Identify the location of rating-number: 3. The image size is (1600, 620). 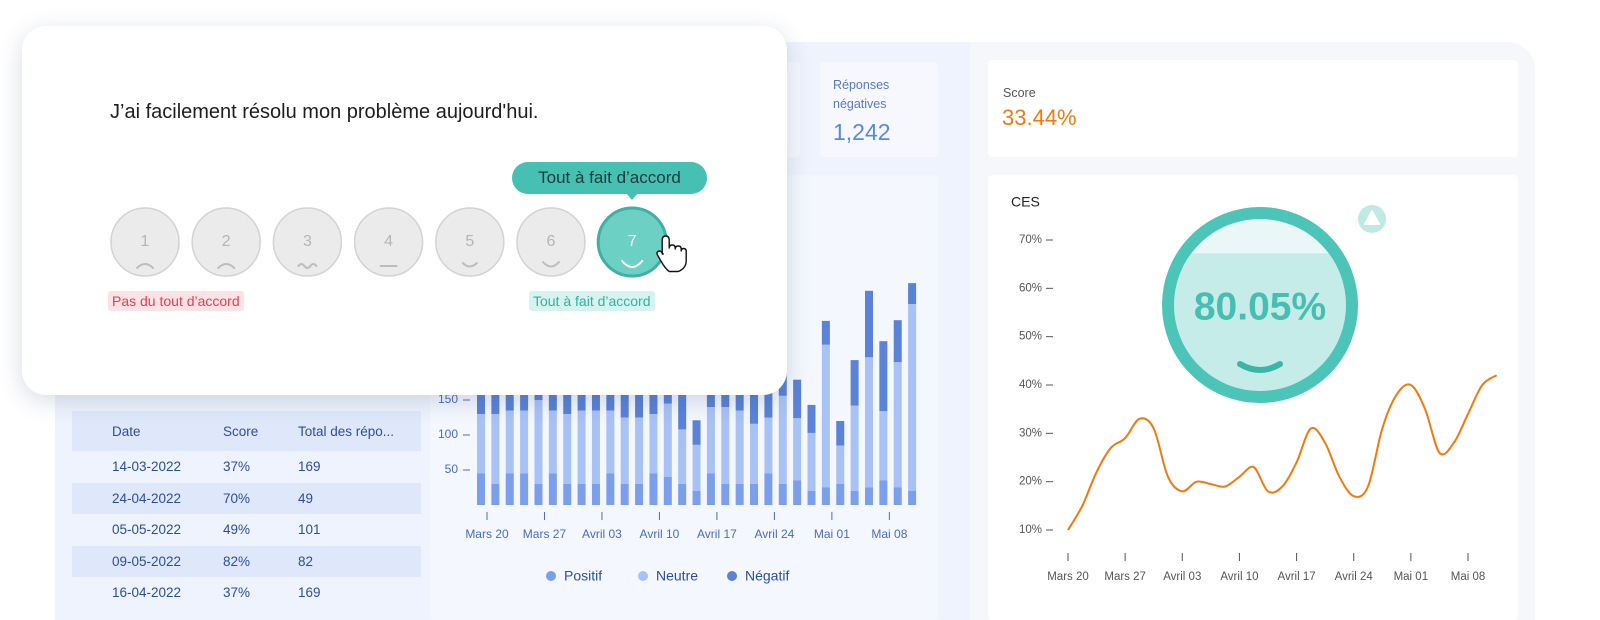
(307, 241).